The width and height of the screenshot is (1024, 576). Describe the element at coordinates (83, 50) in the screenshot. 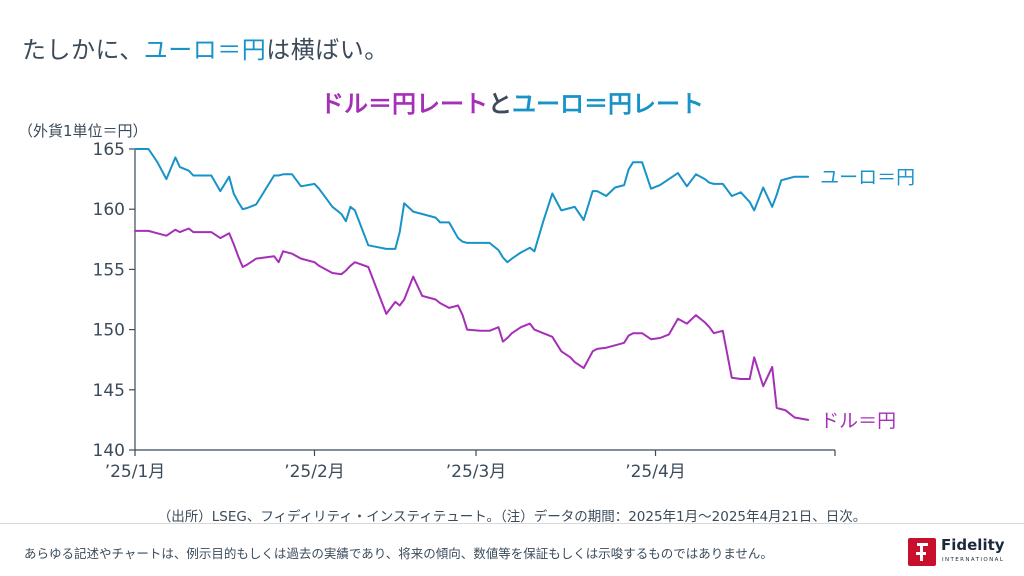

I see `headline-prefix: たしかに、` at that location.